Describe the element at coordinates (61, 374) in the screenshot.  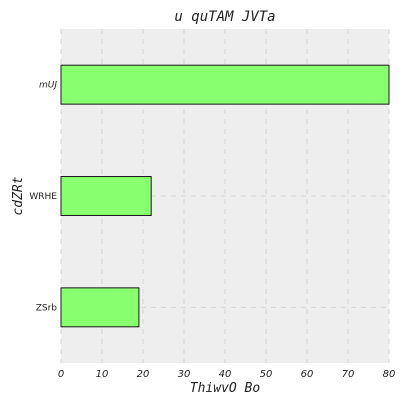
I see `x-tick-label: 0` at that location.